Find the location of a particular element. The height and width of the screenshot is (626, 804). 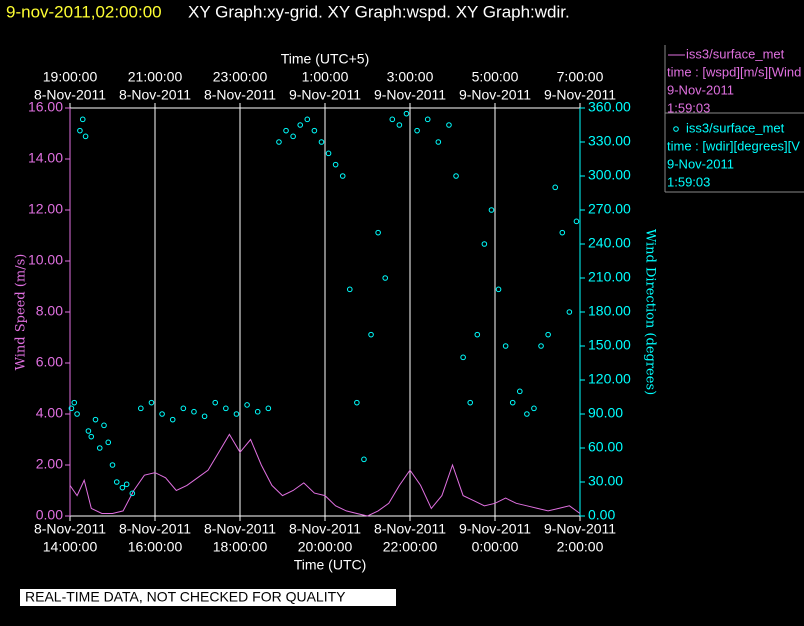

footer-box is located at coordinates (208, 597).